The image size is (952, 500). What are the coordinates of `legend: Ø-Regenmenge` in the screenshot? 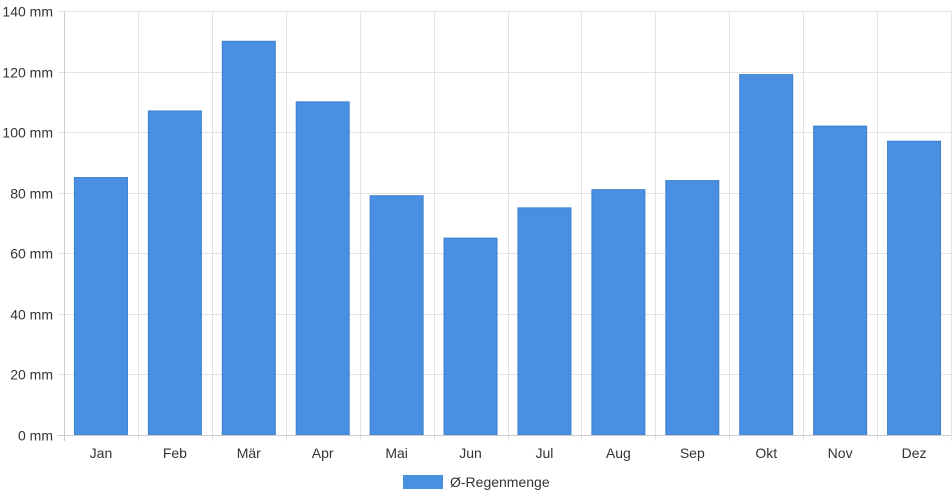 It's located at (476, 482).